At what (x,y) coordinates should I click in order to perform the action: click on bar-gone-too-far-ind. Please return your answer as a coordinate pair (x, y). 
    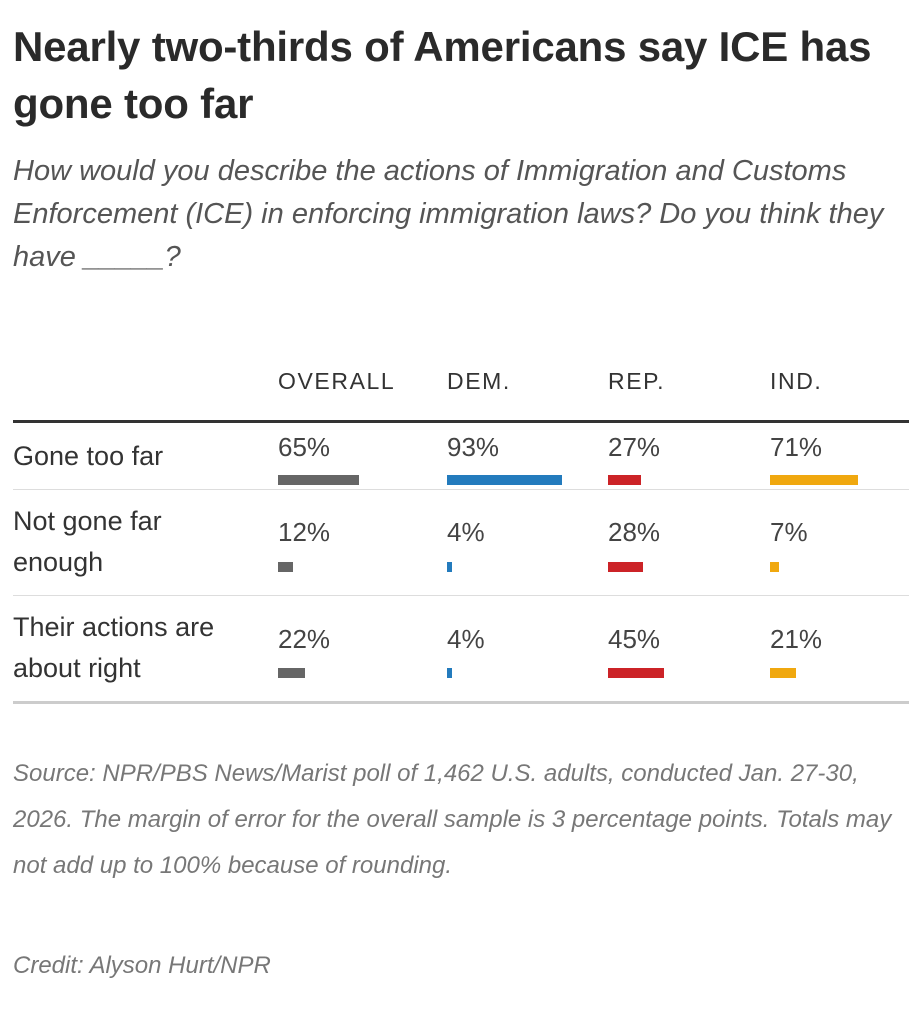
    Looking at the image, I should click on (814, 480).